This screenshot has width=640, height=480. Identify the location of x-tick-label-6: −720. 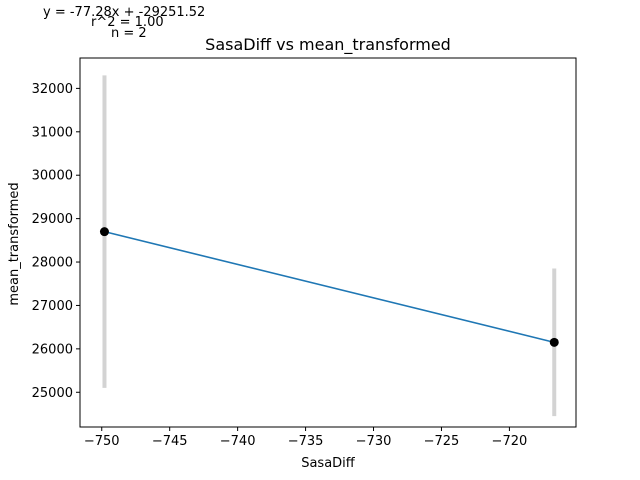
(510, 441).